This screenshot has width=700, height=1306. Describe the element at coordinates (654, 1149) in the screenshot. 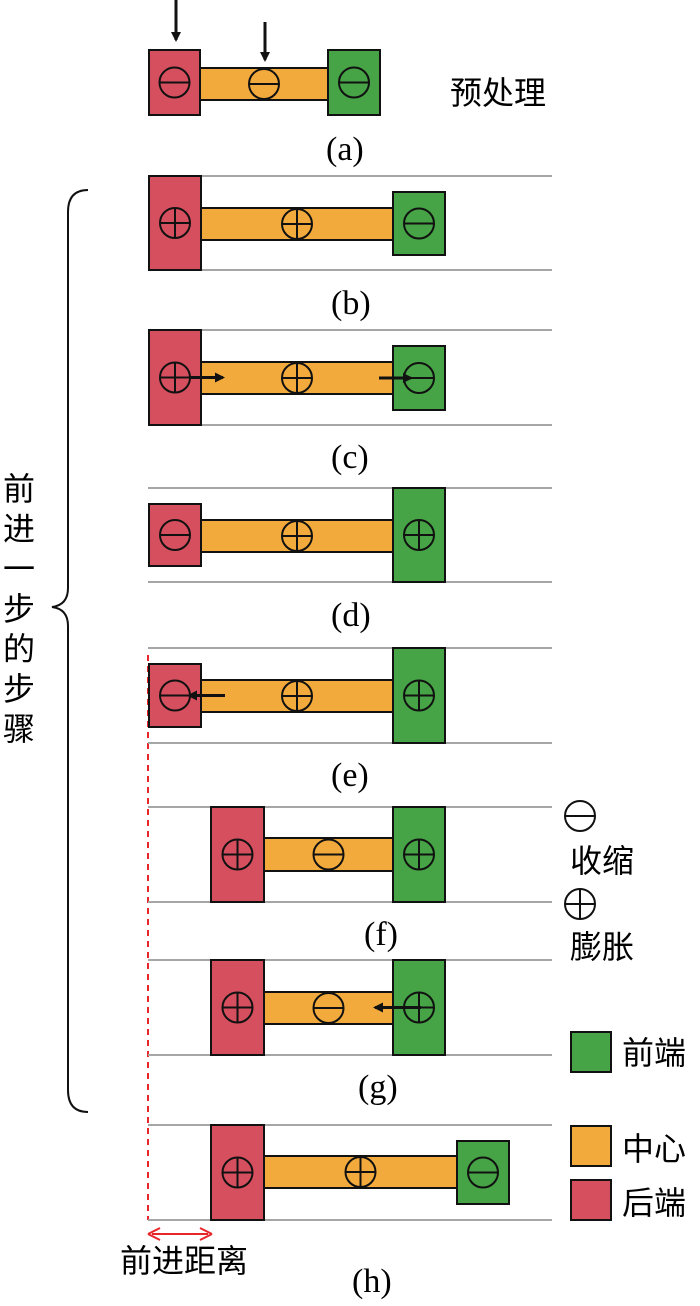

I see `legend-center-label: 中心` at that location.